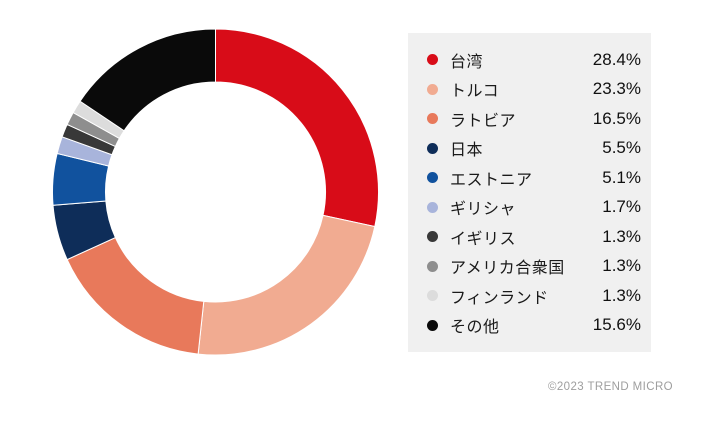 The width and height of the screenshot is (701, 424). Describe the element at coordinates (616, 325) in the screenshot. I see `legend-percent: 15.6%` at that location.